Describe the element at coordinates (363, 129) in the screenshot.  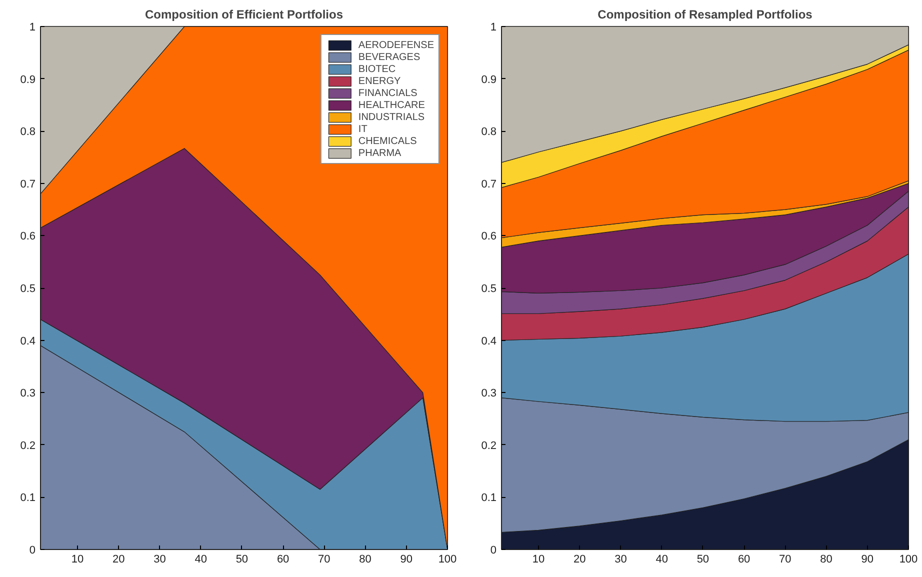
I see `legend-label: IT` at that location.